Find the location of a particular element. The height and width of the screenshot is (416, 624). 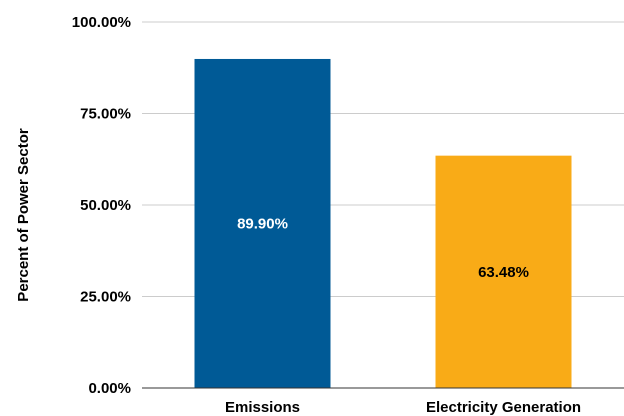

data-label: 63.48% is located at coordinates (503, 272).